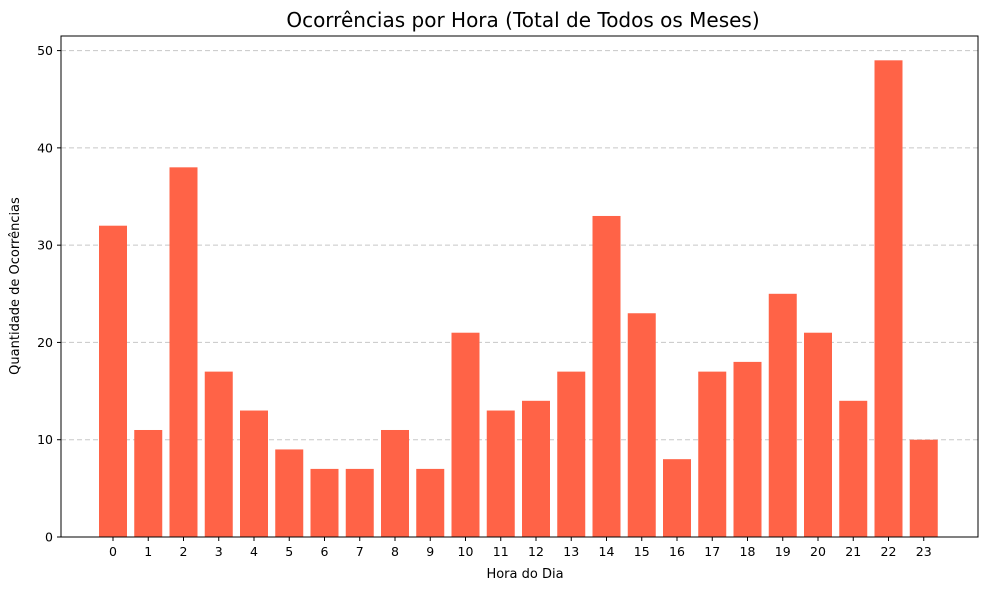 The image size is (989, 590). Describe the element at coordinates (524, 574) in the screenshot. I see `x-axis-label: Hora do Dia` at that location.